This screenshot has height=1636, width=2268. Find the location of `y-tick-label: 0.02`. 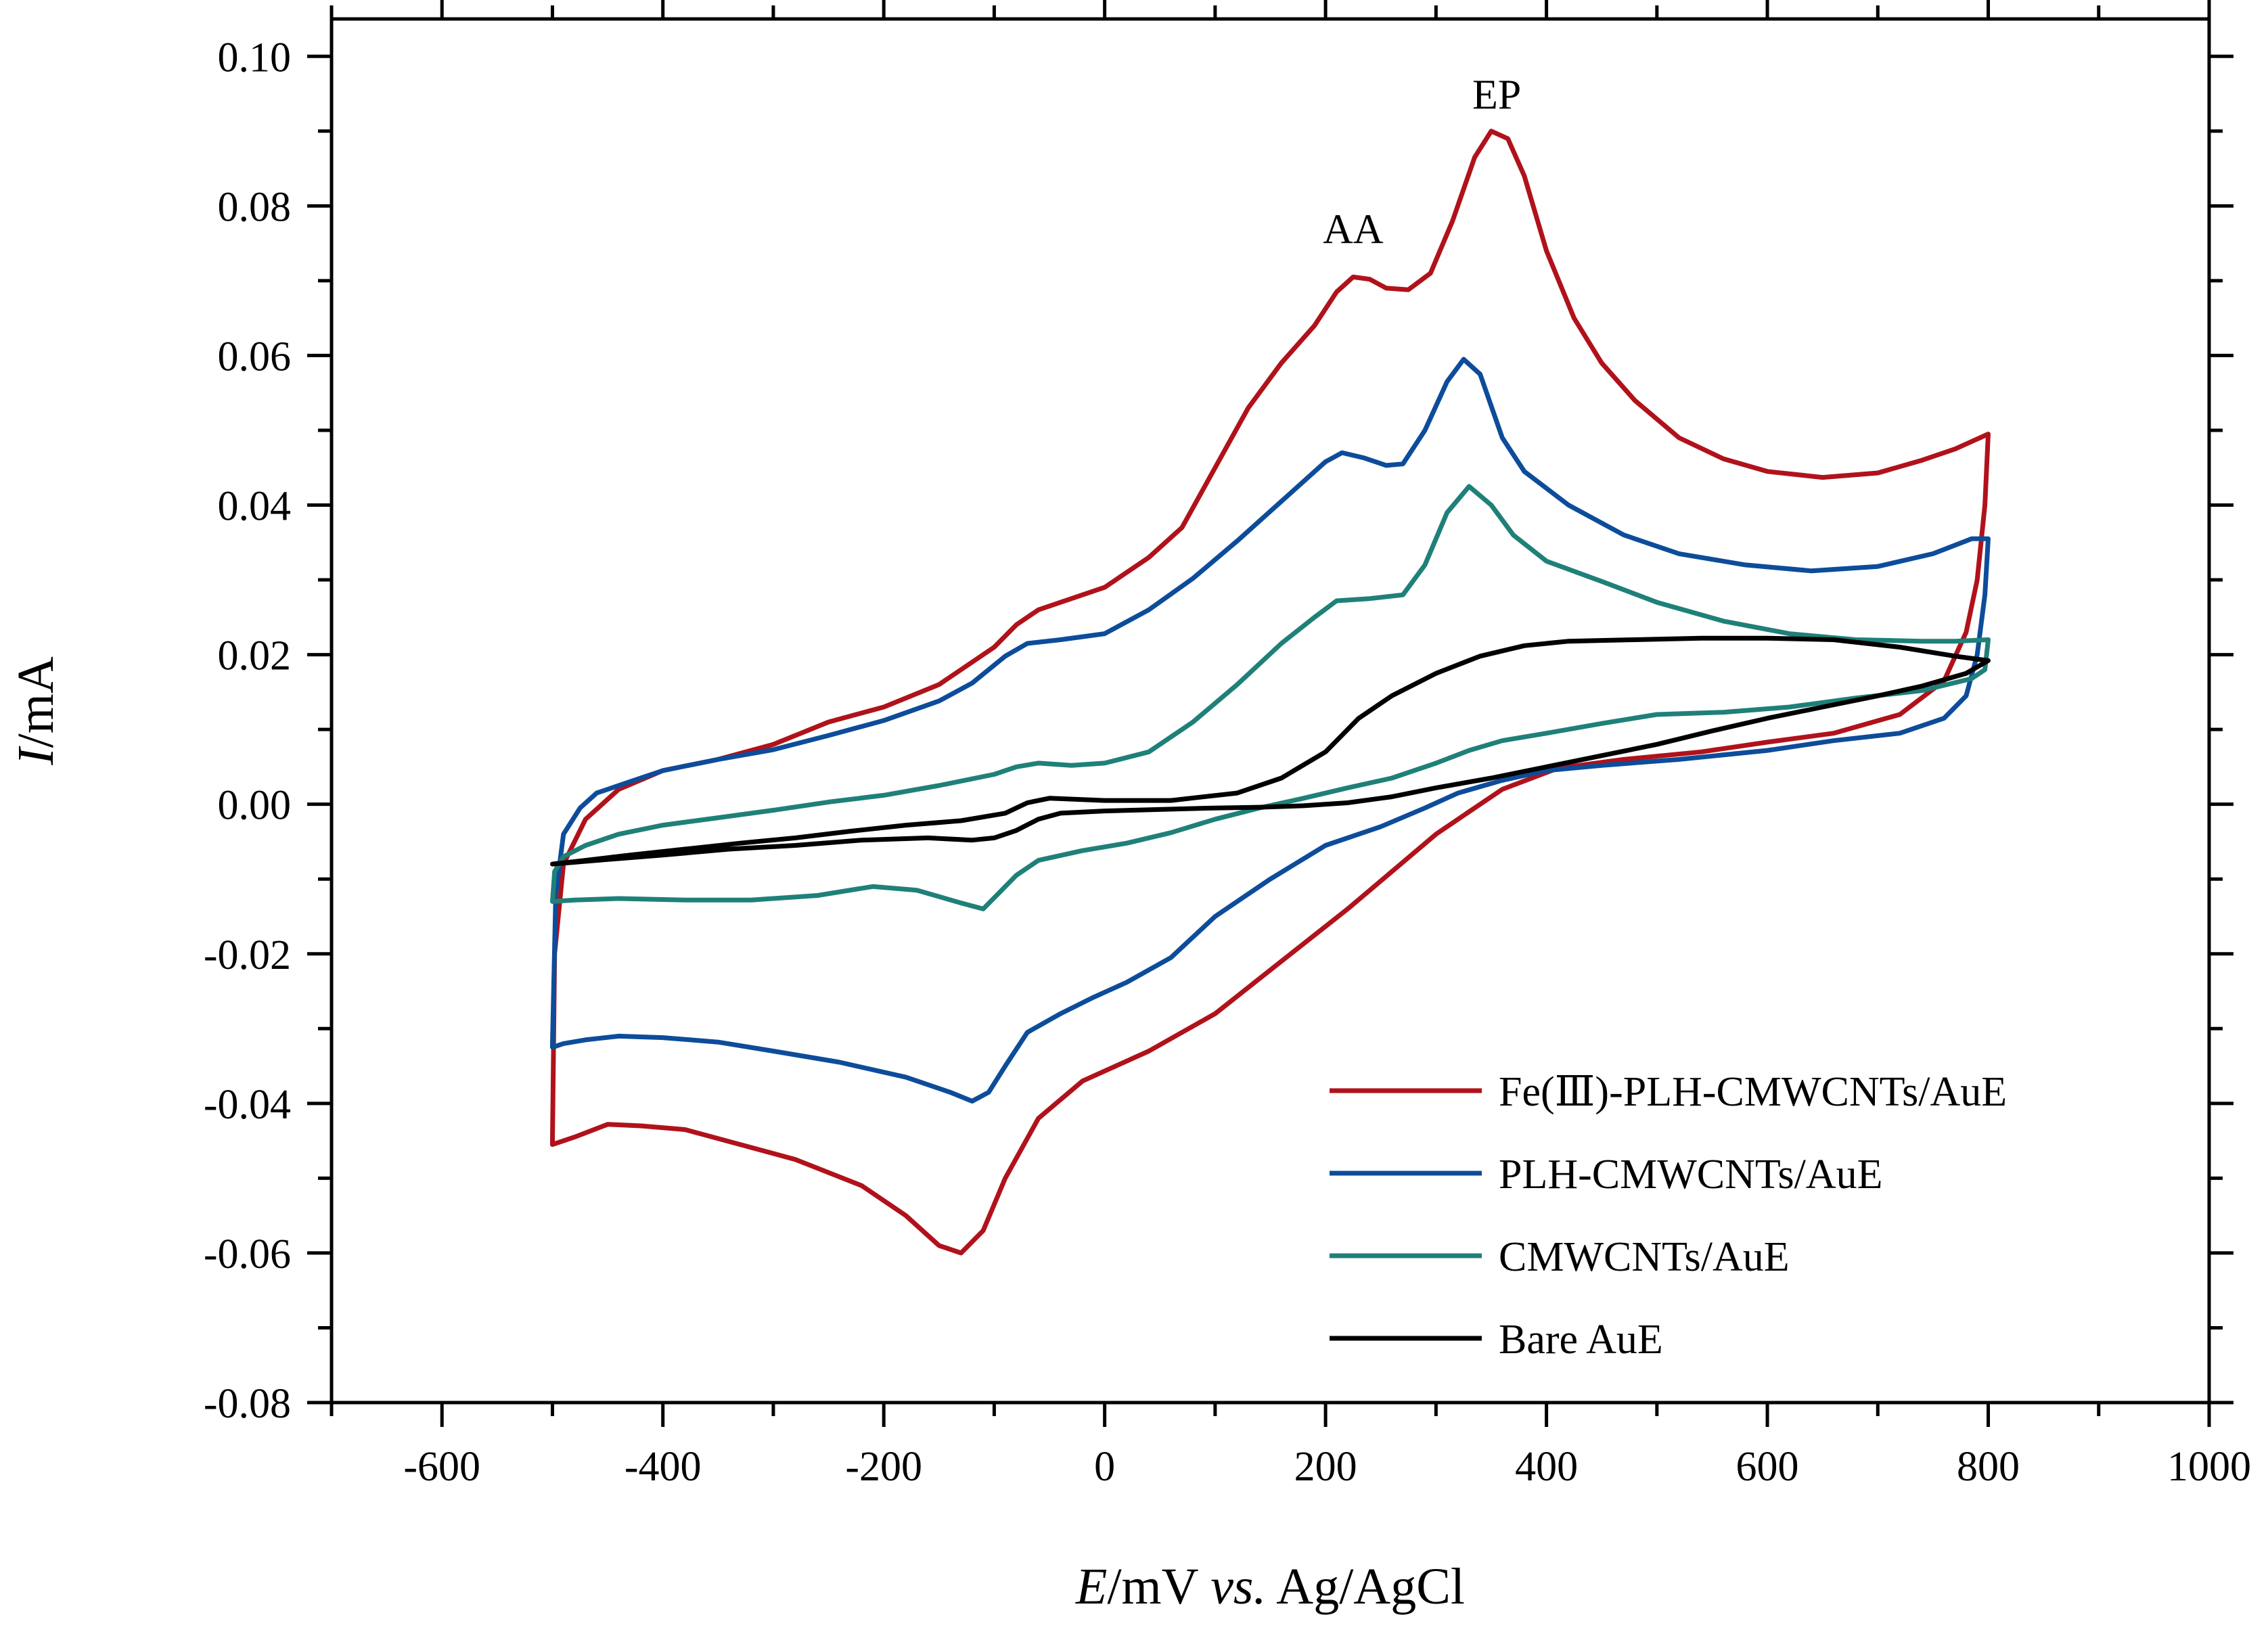

y-tick-label: 0.02 is located at coordinates (255, 656).